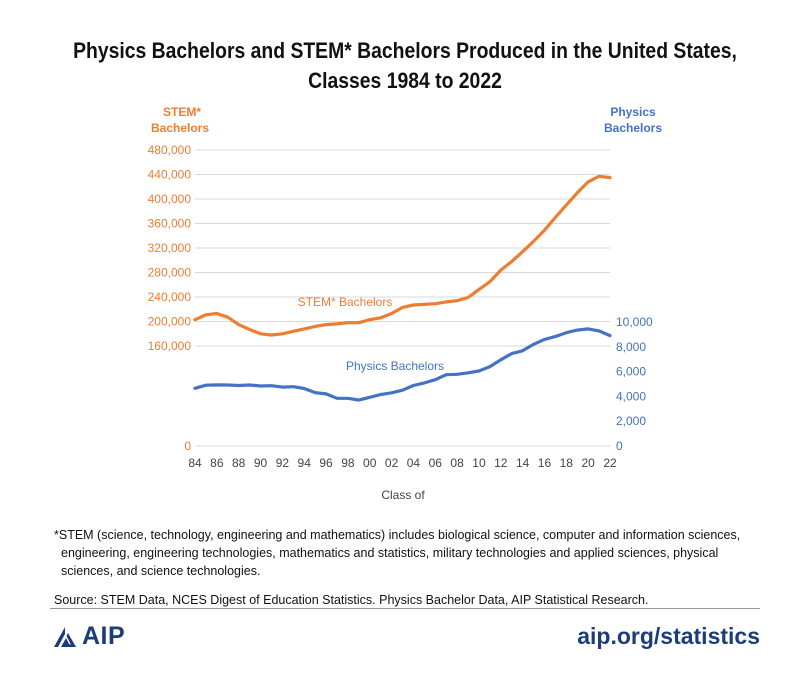 This screenshot has width=810, height=687. What do you see at coordinates (392, 463) in the screenshot?
I see `x-axis-tick-label: 02` at bounding box center [392, 463].